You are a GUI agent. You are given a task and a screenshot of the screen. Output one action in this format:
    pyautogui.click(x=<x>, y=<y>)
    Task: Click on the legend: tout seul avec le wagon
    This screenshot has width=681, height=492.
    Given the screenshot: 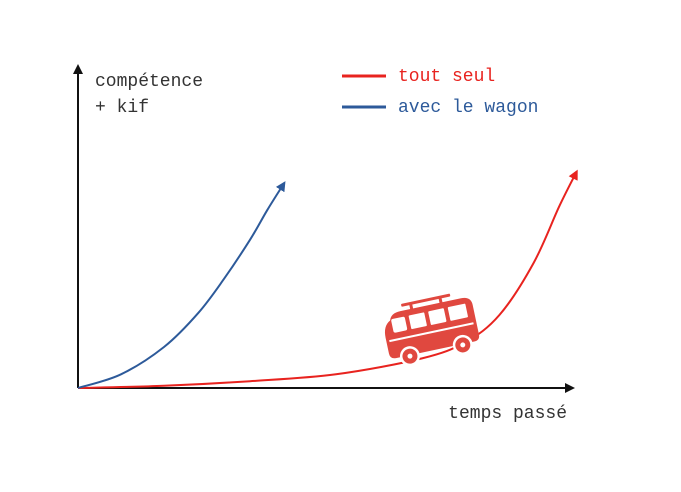 What is the action you would take?
    pyautogui.click(x=440, y=92)
    